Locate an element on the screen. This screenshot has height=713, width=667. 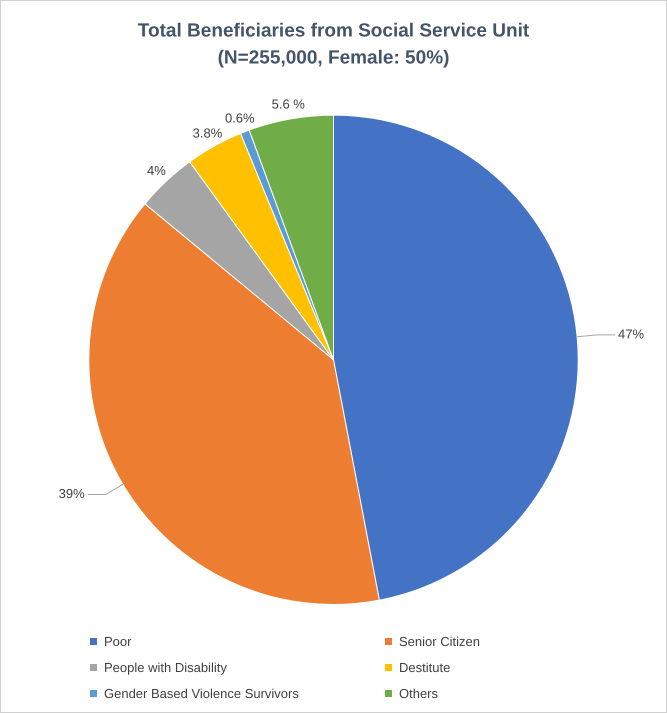
legend-label: Poor is located at coordinates (118, 641).